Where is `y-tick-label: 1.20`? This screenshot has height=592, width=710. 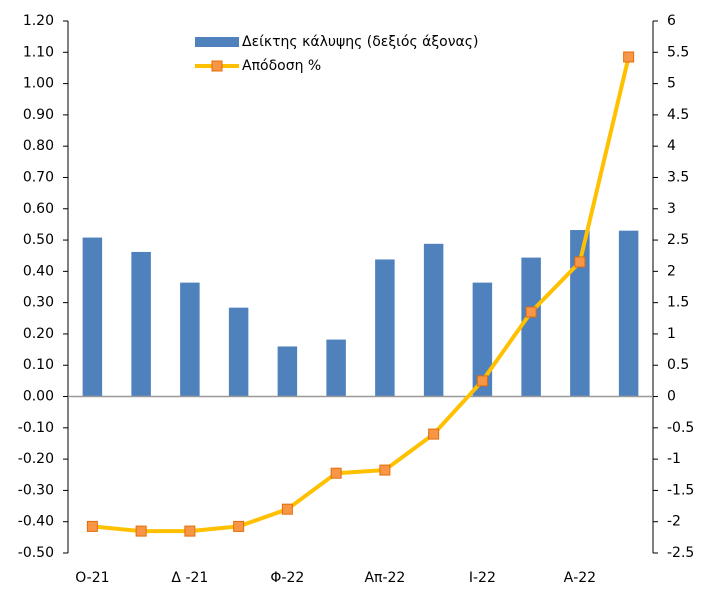
y-tick-label: 1.20 is located at coordinates (38, 21).